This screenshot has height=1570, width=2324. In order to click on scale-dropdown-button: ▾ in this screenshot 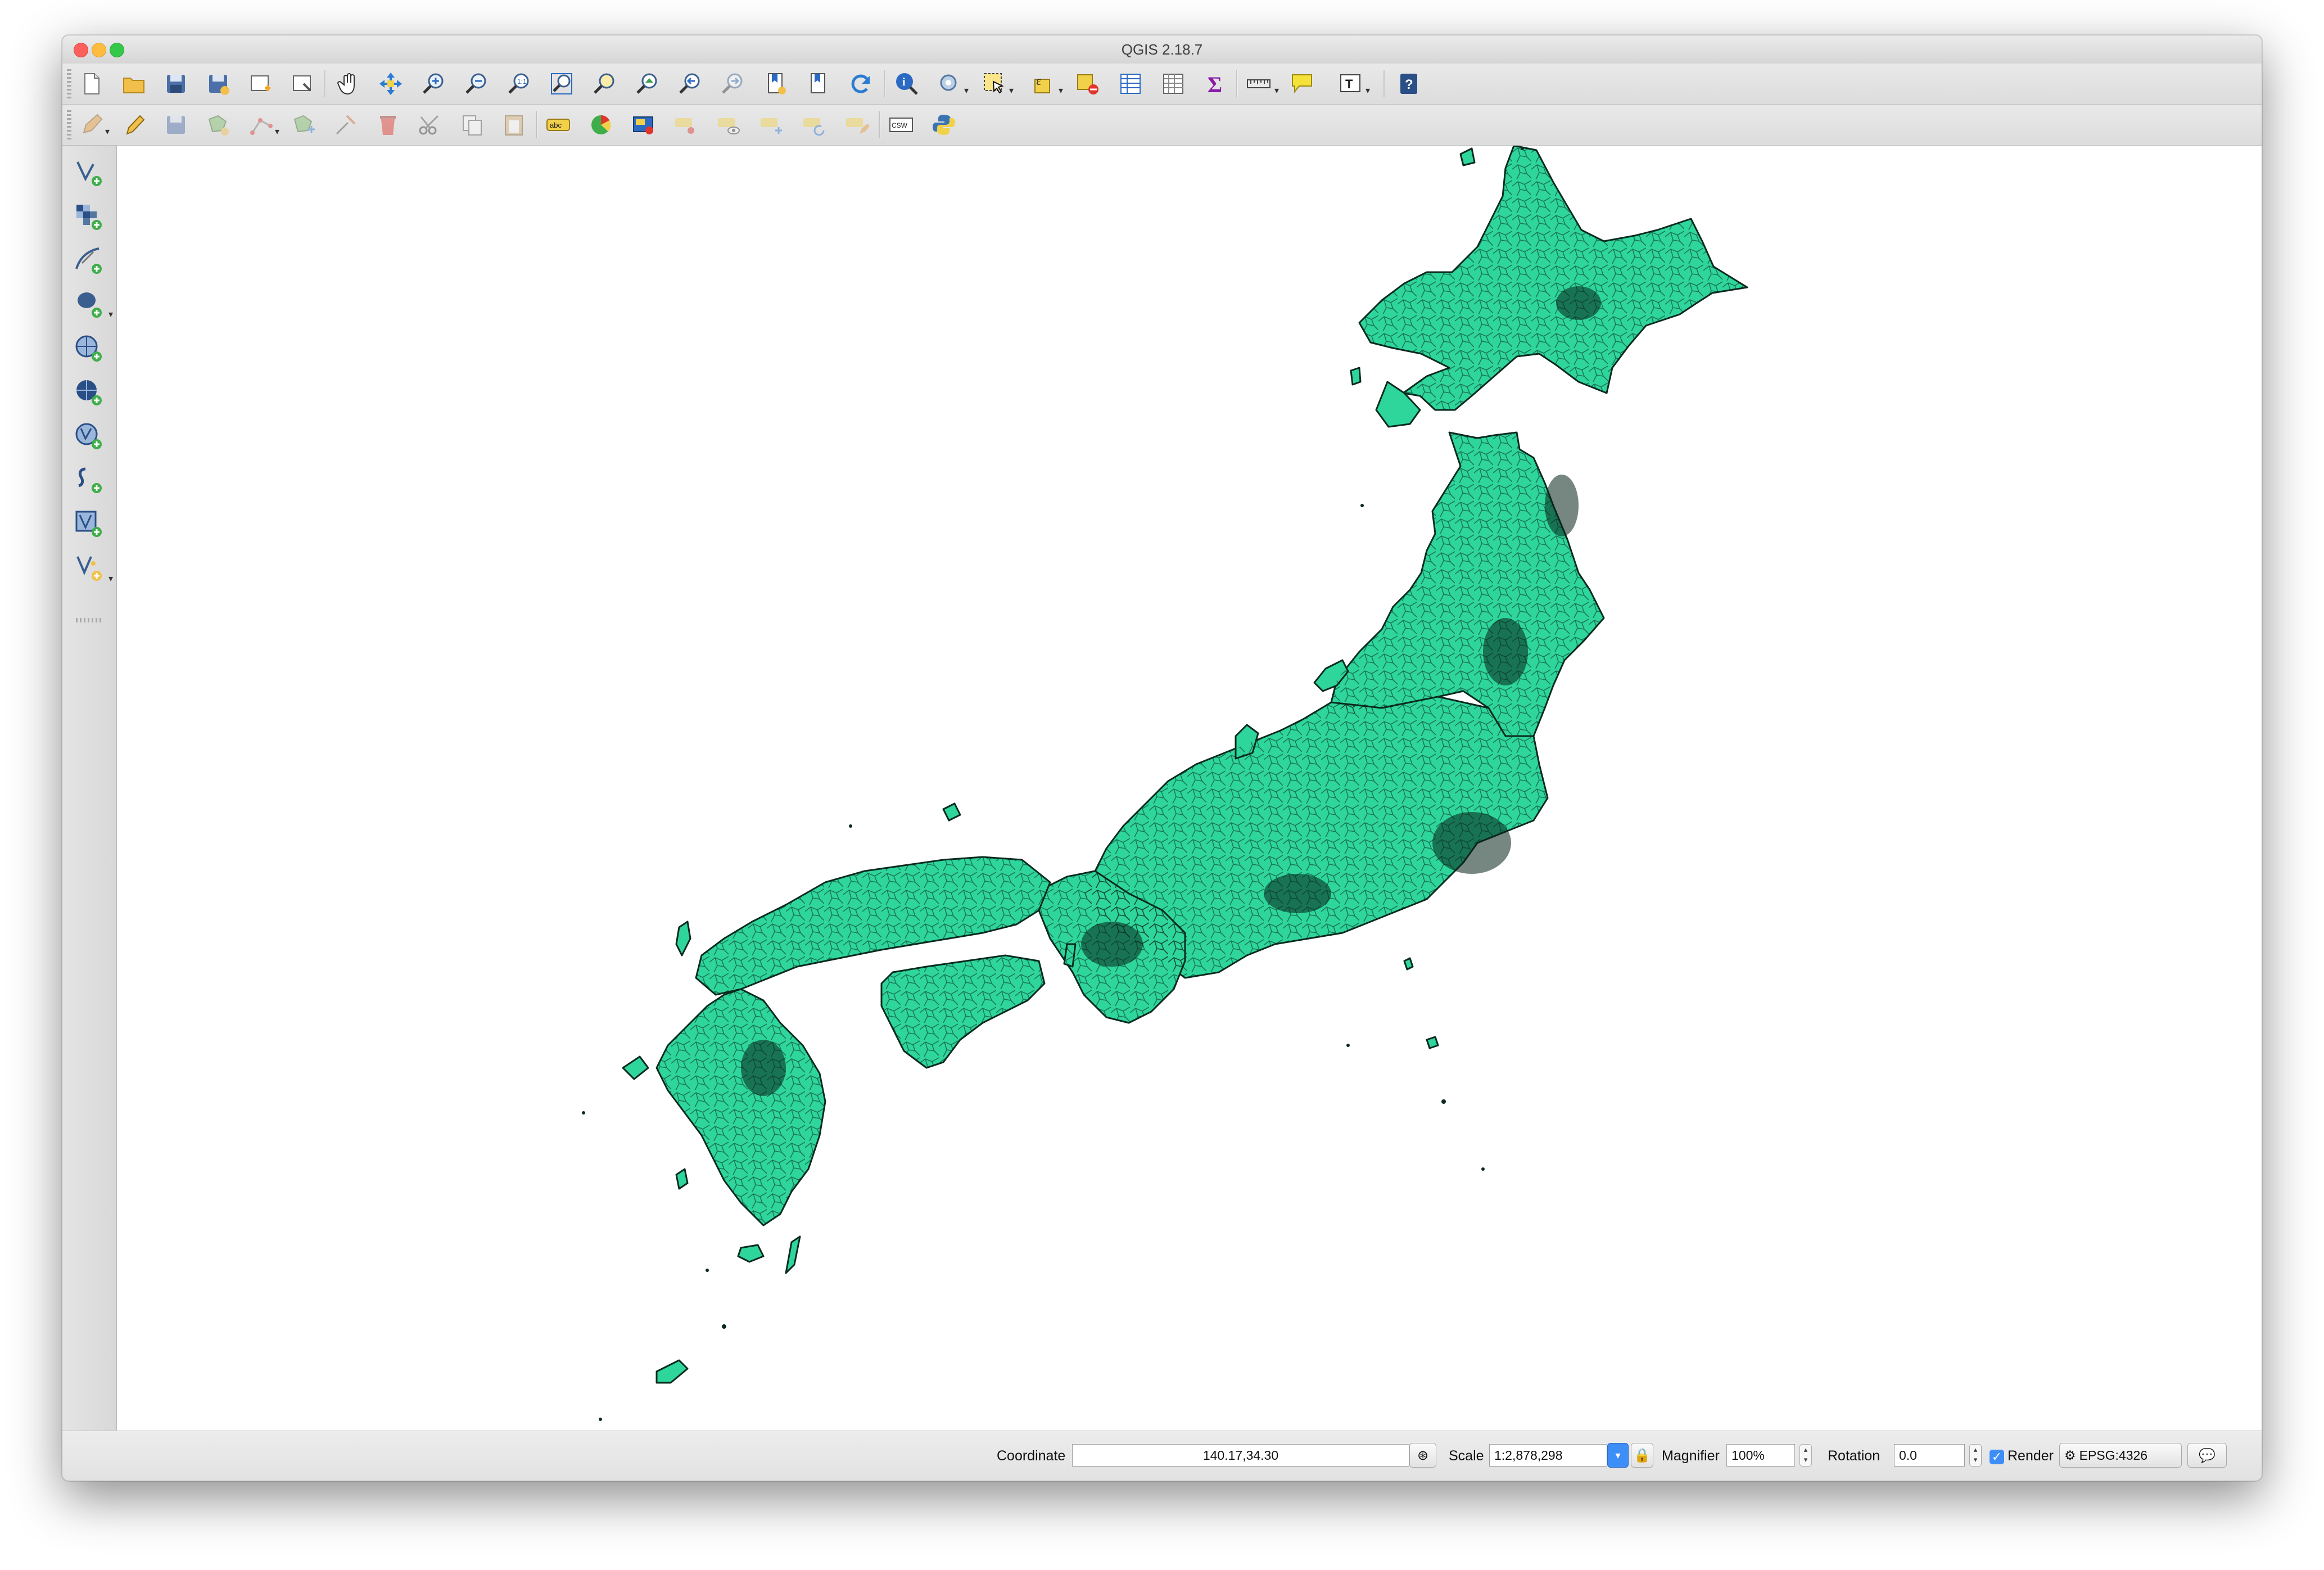, I will do `click(1618, 1456)`.